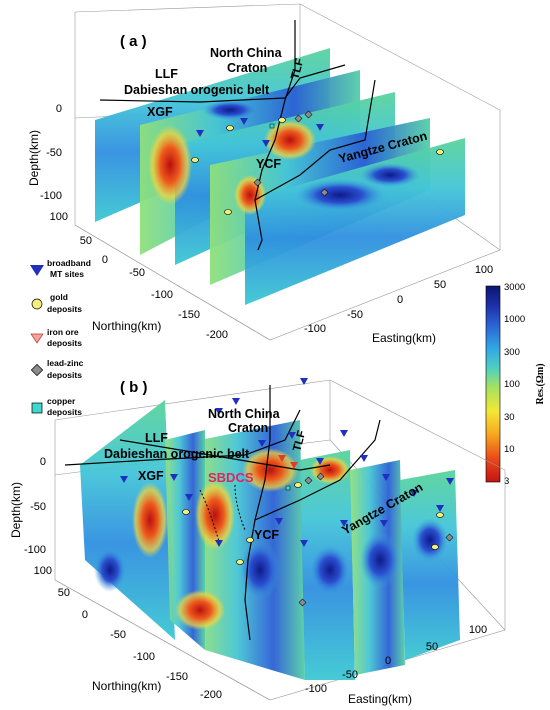 The width and height of the screenshot is (550, 710). Describe the element at coordinates (150, 520) in the screenshot. I see `conductor-b1` at that location.